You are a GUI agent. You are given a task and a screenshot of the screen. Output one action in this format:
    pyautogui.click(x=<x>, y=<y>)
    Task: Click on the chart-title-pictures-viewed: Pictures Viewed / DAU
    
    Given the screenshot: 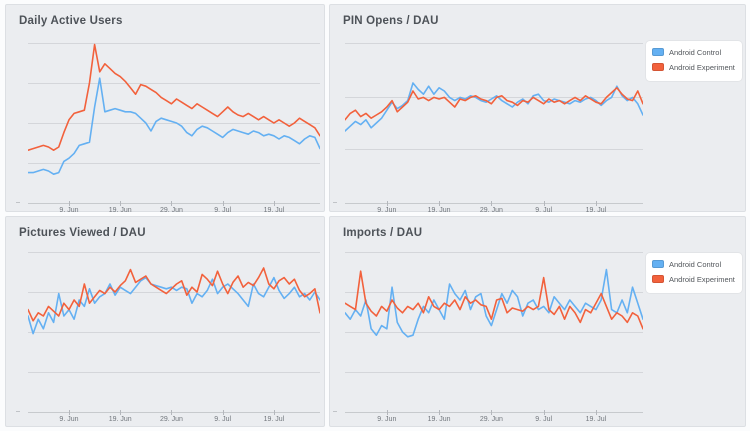 What is the action you would take?
    pyautogui.click(x=82, y=233)
    